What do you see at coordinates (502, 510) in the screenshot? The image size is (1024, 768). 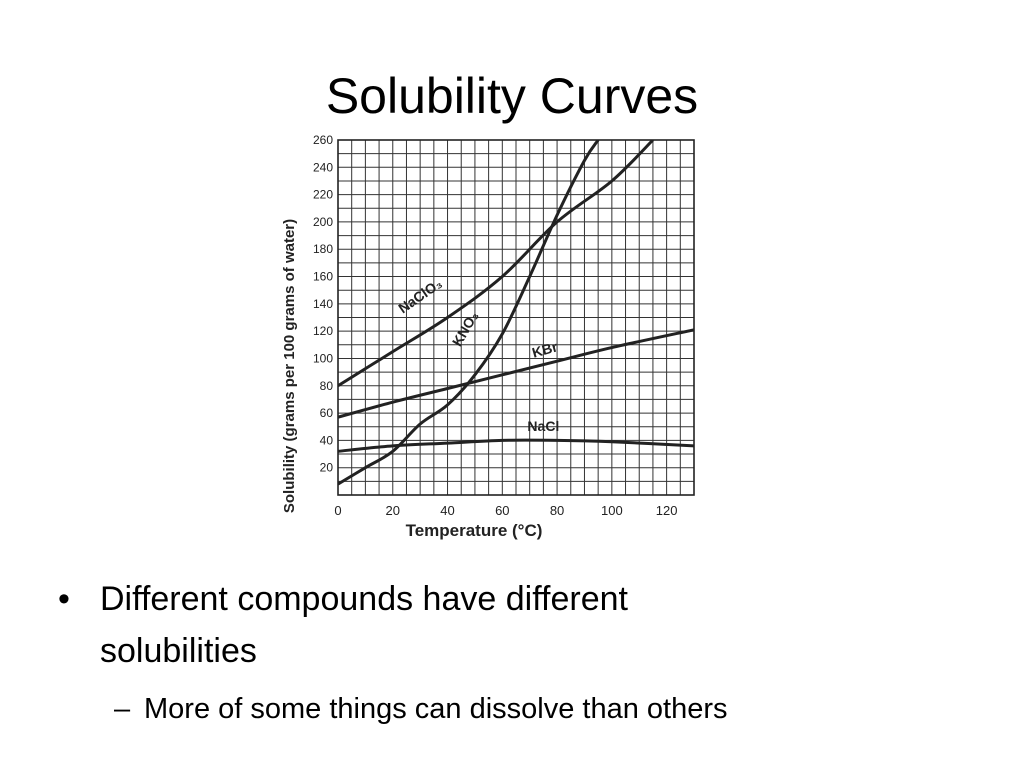 I see `x-tick-label: 60` at bounding box center [502, 510].